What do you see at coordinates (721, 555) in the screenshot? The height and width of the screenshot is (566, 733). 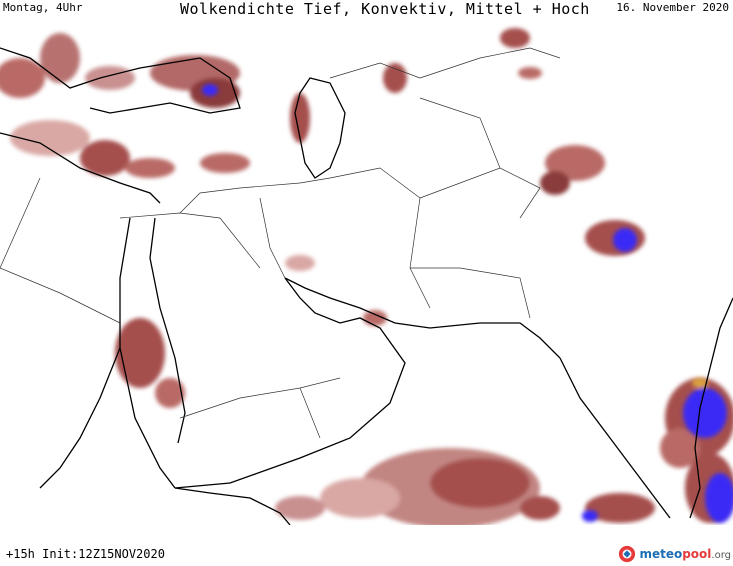 I see `logo-org: .org` at bounding box center [721, 555].